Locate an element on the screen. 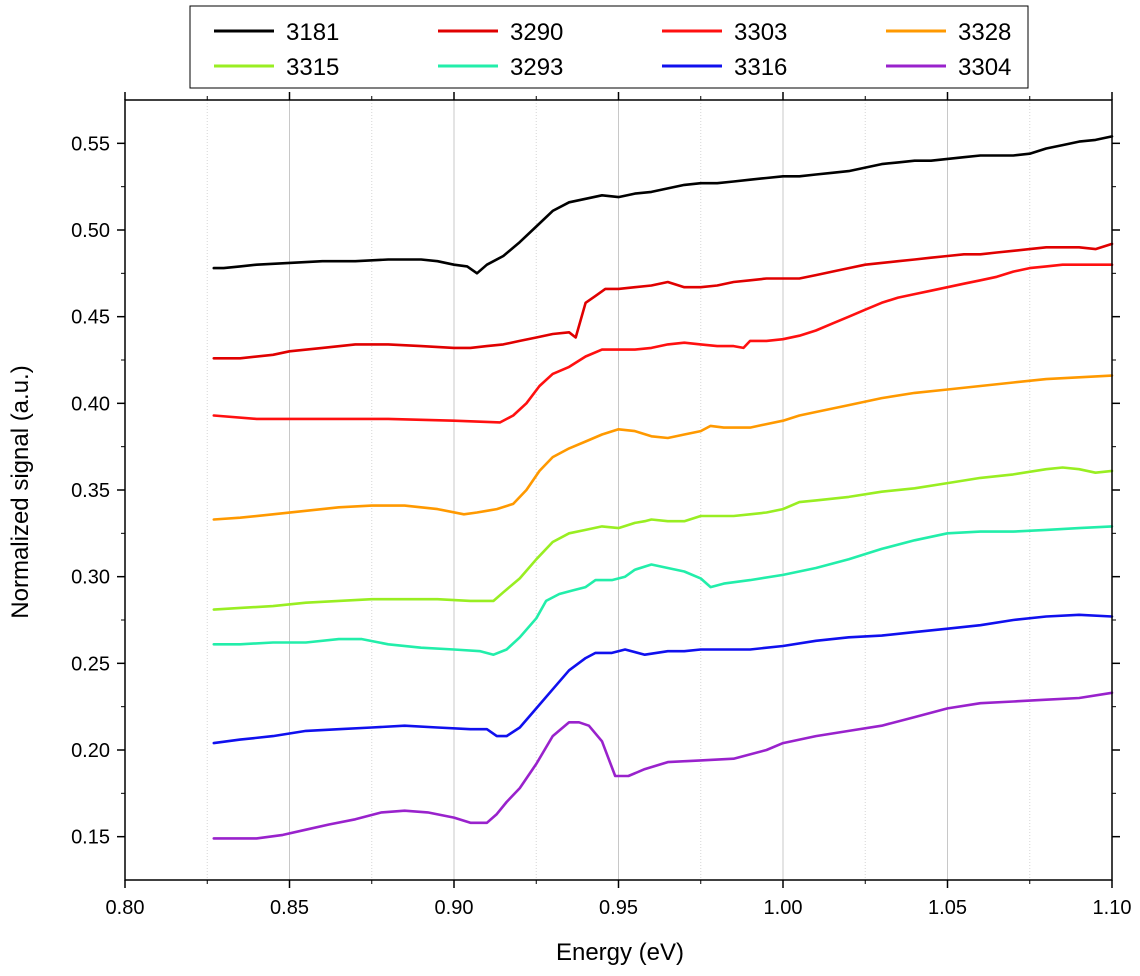 This screenshot has width=1140, height=976. legend: 3181 3290 3303 3328 3315 3293 3316 3304 is located at coordinates (609, 47).